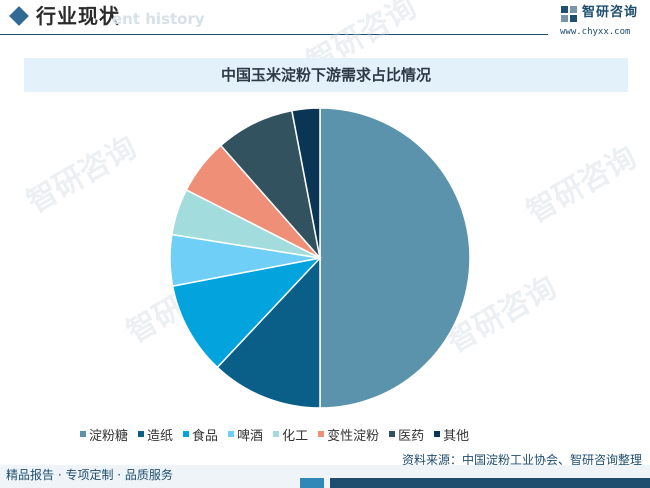  I want to click on brand-logo-icon, so click(569, 14).